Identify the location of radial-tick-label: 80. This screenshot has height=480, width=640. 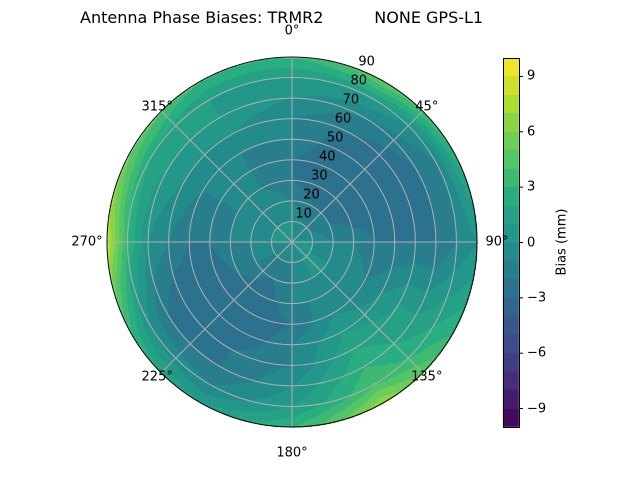
(359, 81).